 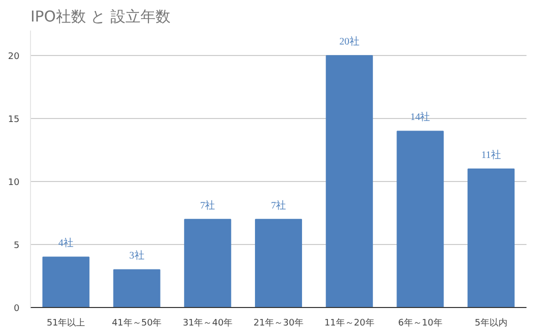 I want to click on x-tick-label: 11年～20年, so click(x=349, y=323).